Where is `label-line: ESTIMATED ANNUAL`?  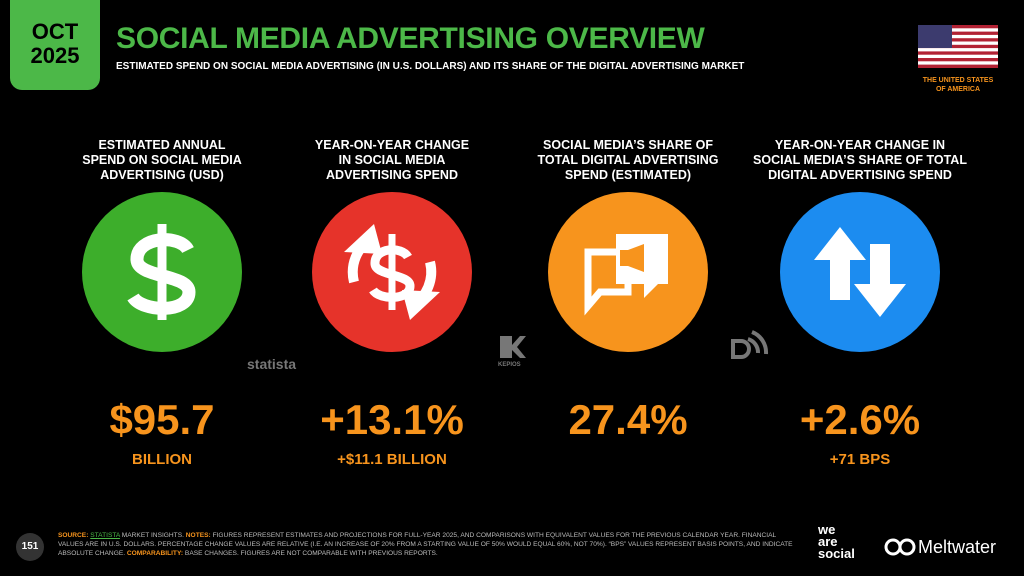 label-line: ESTIMATED ANNUAL is located at coordinates (162, 145).